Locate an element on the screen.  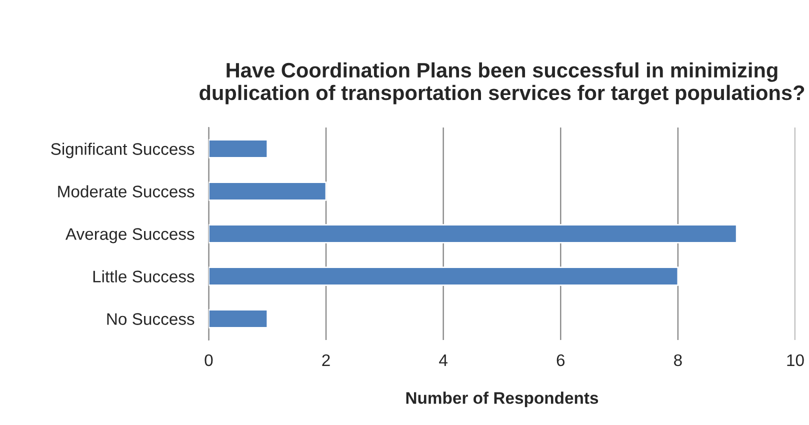
x-tick-label: 10 is located at coordinates (795, 360).